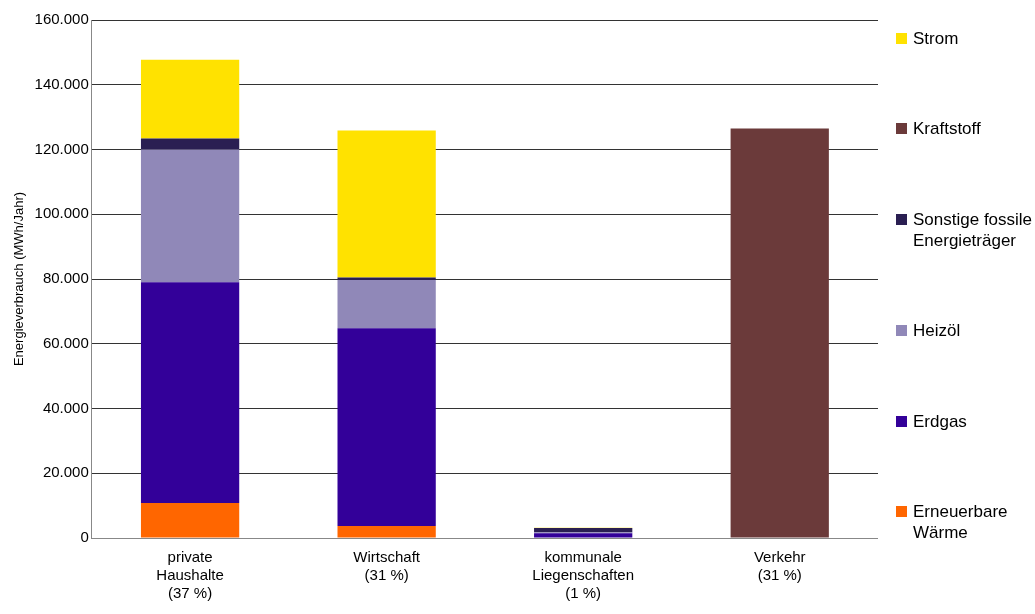  I want to click on x-tick-label: private Haushalte (37 %), so click(190, 575).